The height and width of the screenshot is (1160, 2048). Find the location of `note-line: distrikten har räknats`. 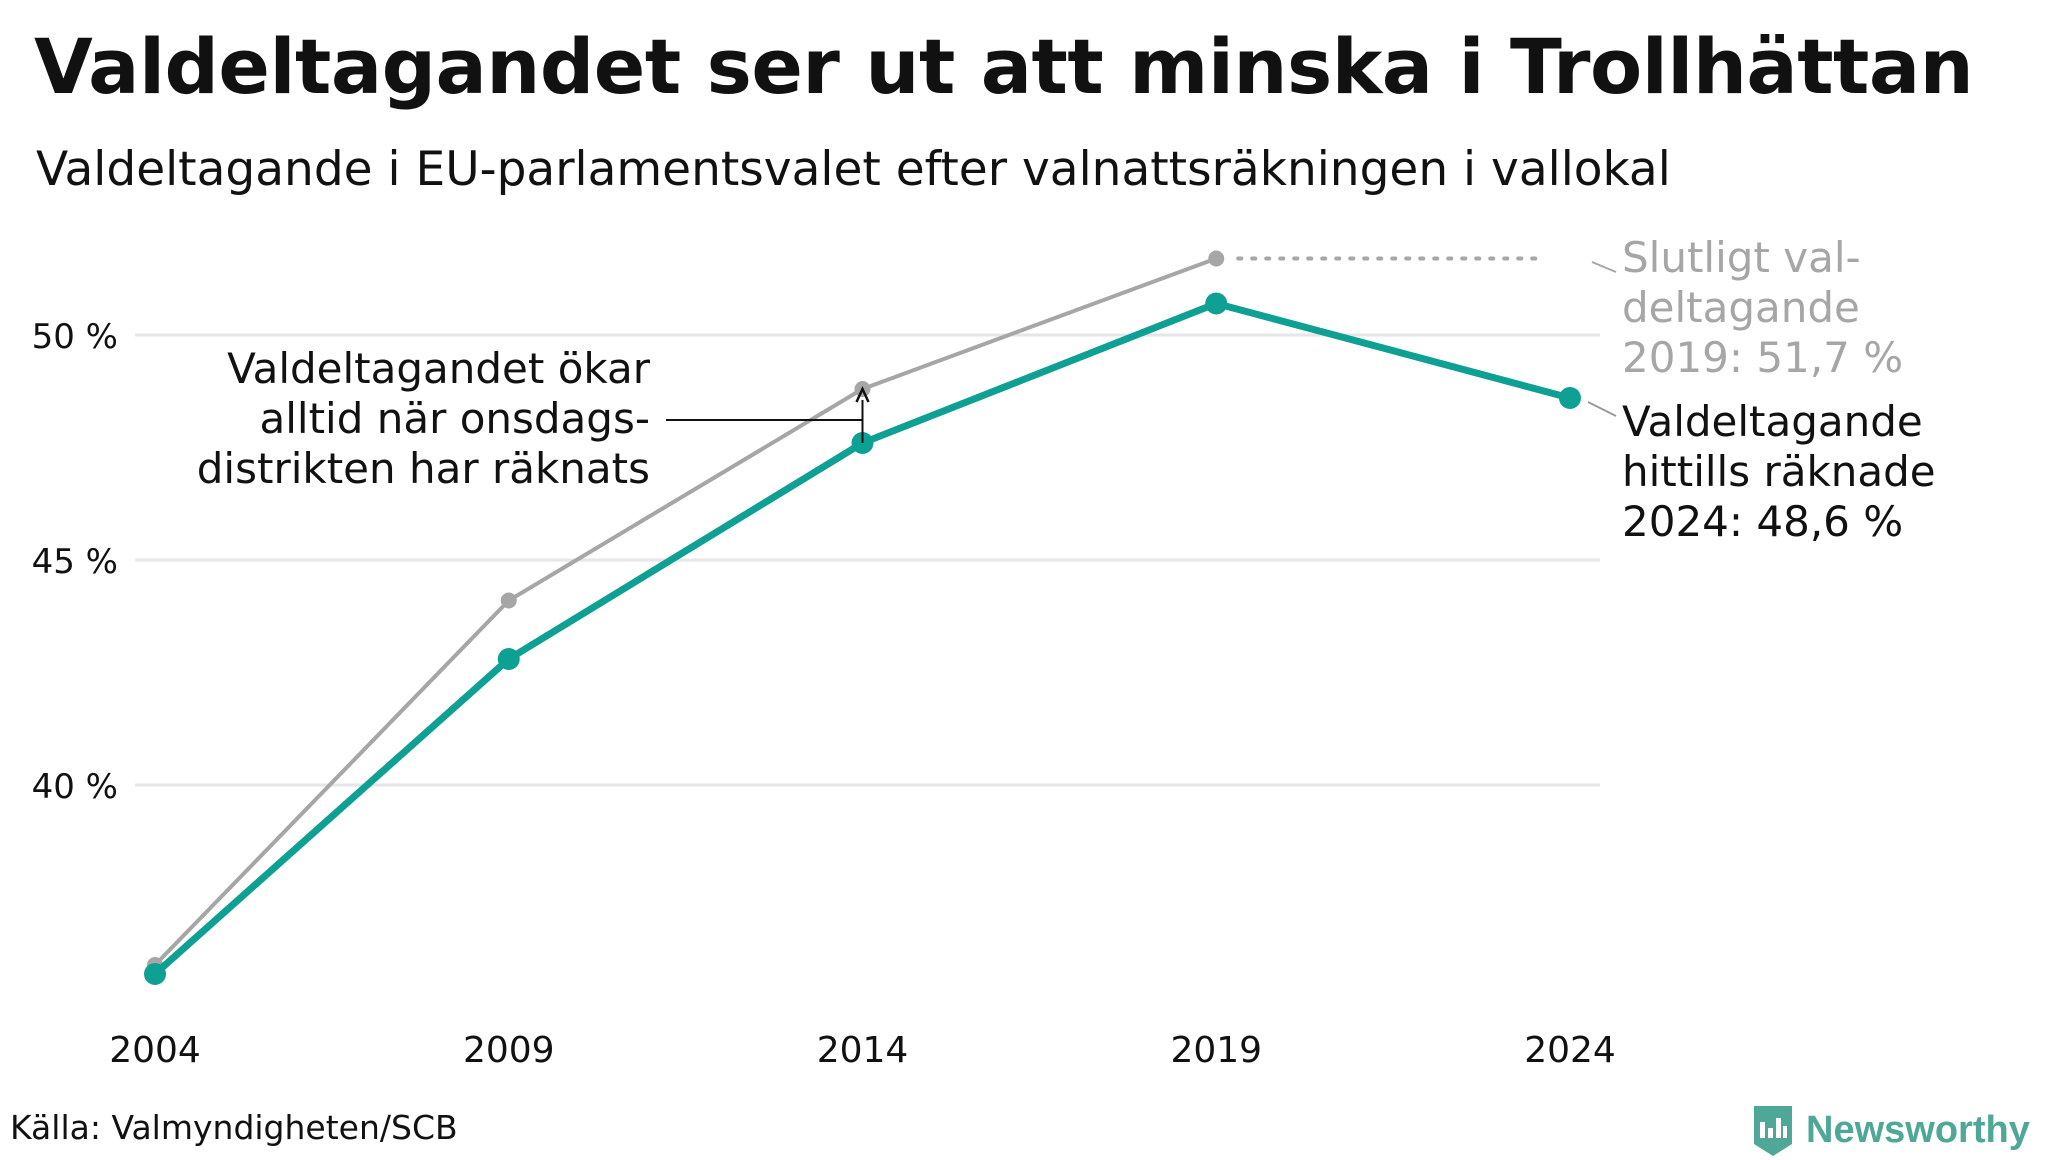

note-line: distrikten har räknats is located at coordinates (423, 468).